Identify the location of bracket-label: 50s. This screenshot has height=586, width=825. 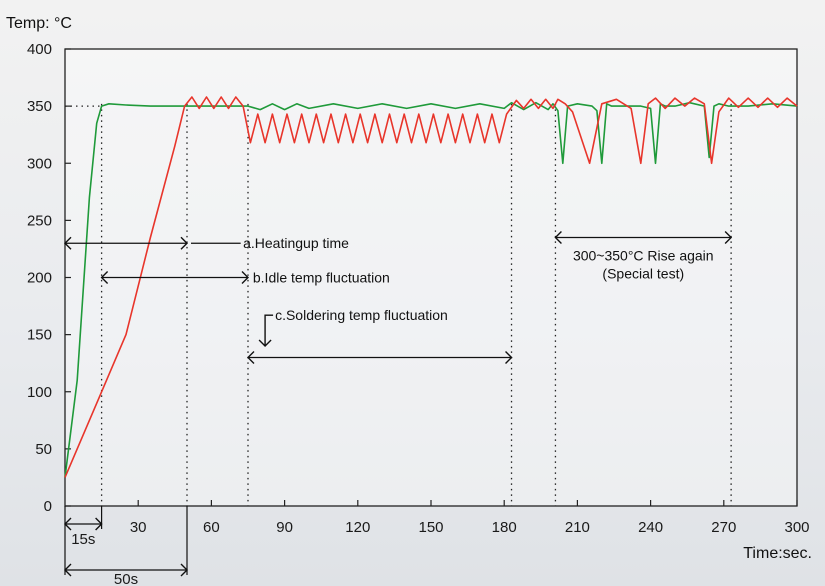
(126, 578).